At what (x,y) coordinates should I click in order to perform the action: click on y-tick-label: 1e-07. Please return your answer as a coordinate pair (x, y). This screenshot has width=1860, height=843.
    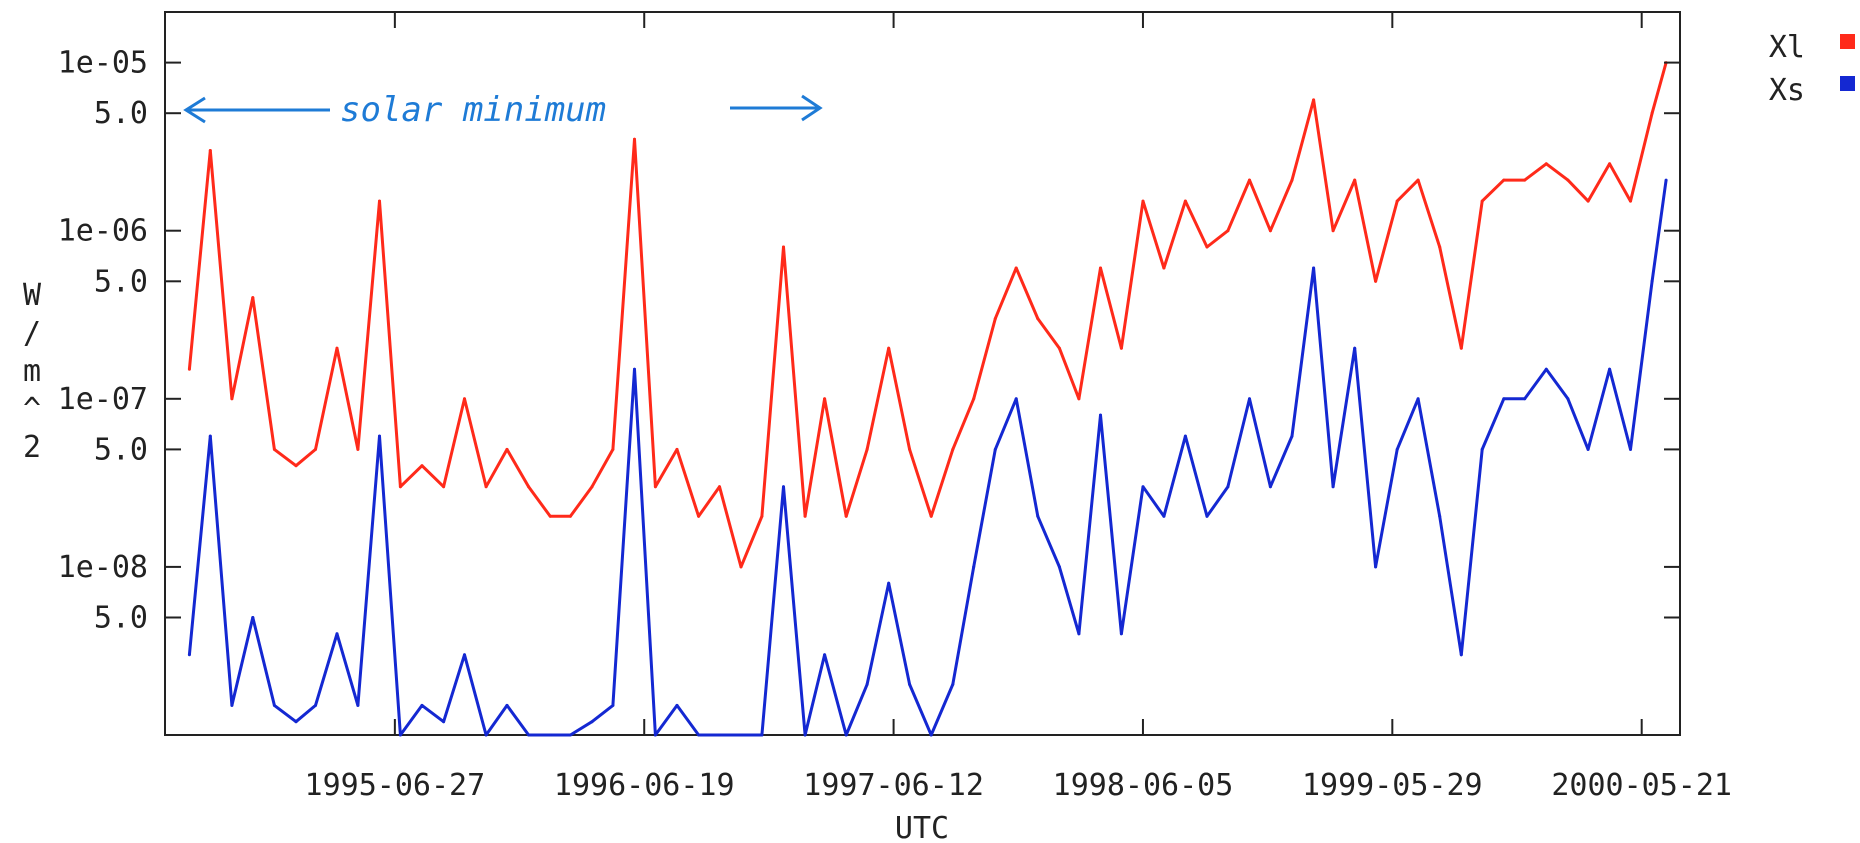
    Looking at the image, I should click on (103, 399).